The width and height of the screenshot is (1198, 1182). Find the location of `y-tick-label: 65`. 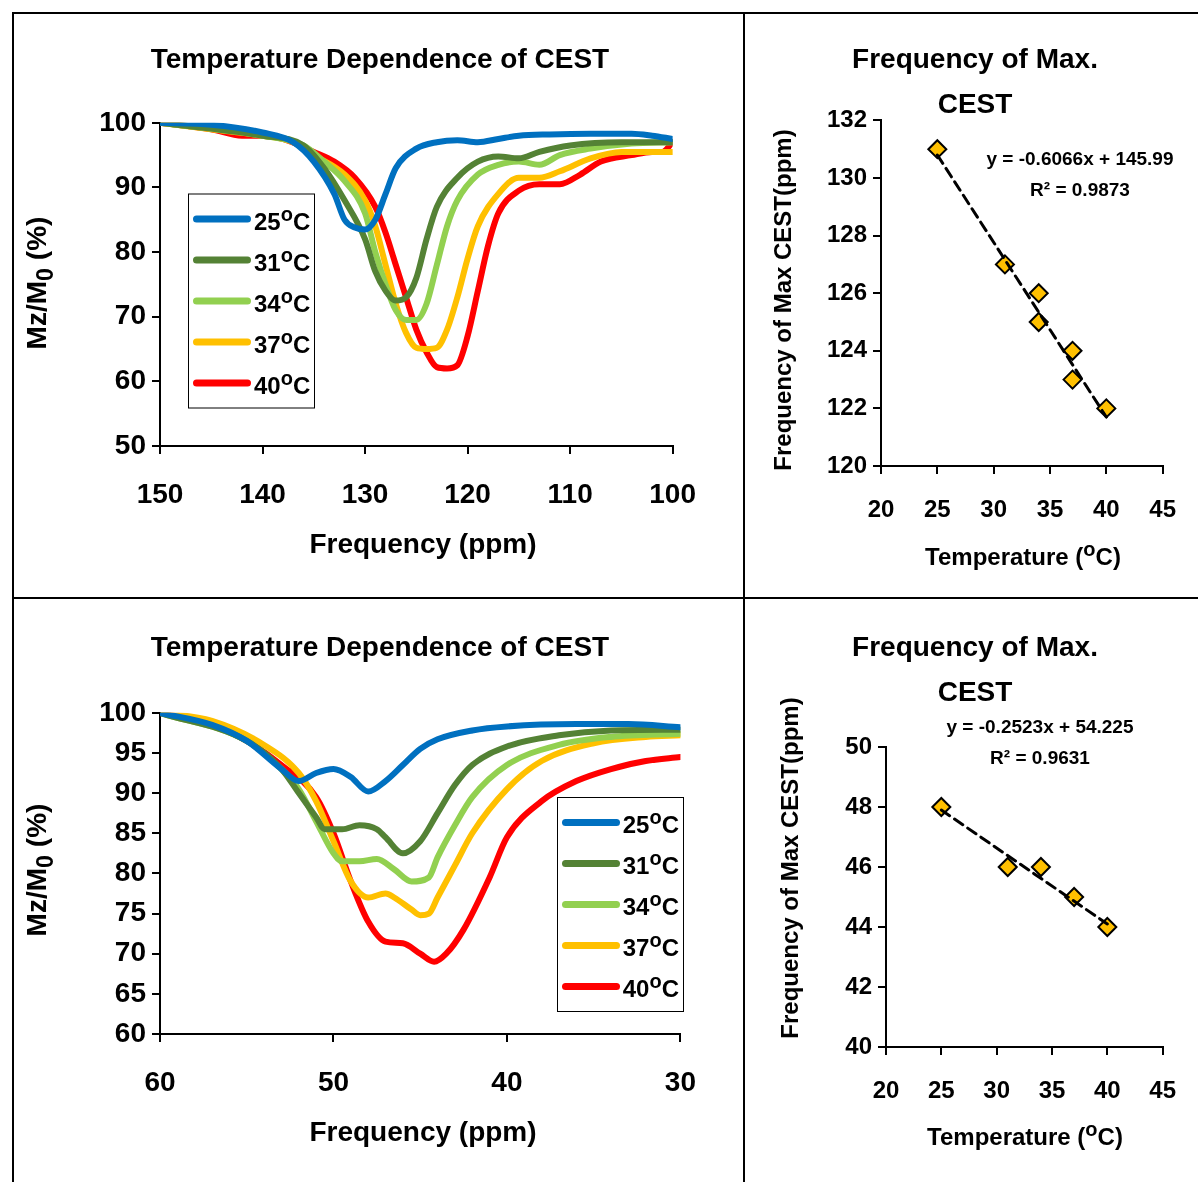

y-tick-label: 65 is located at coordinates (130, 992).